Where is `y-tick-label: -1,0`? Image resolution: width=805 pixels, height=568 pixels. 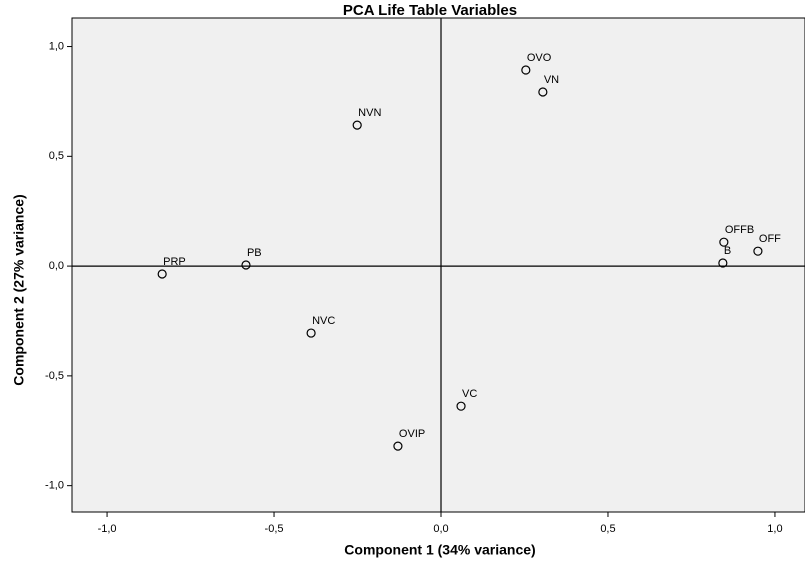 y-tick-label: -1,0 is located at coordinates (54, 486).